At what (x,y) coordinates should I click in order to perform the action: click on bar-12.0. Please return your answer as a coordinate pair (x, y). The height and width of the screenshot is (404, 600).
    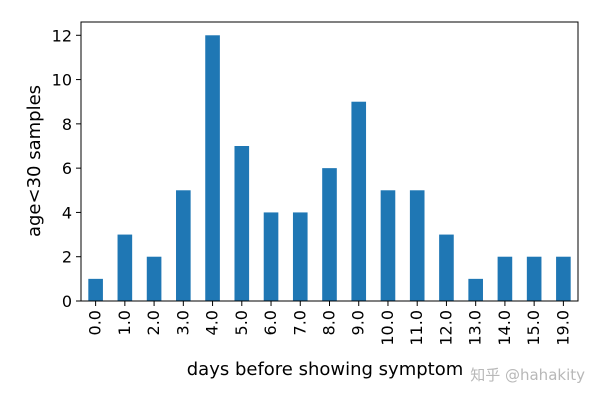
    Looking at the image, I should click on (446, 267).